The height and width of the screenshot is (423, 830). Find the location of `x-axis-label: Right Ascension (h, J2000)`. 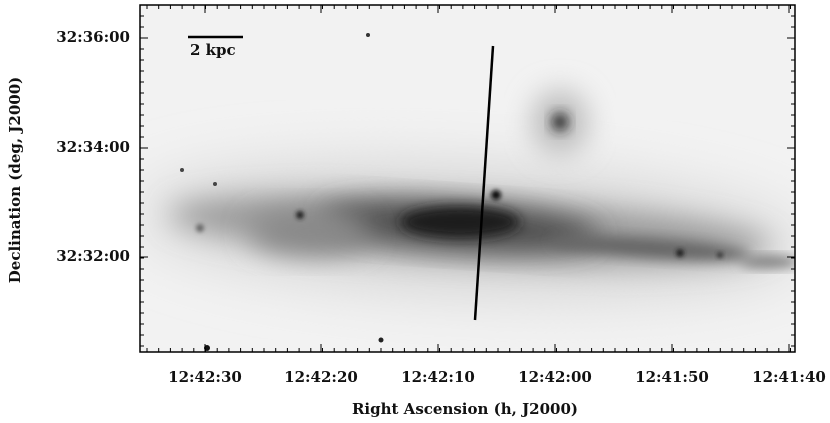

x-axis-label: Right Ascension (h, J2000) is located at coordinates (465, 409).